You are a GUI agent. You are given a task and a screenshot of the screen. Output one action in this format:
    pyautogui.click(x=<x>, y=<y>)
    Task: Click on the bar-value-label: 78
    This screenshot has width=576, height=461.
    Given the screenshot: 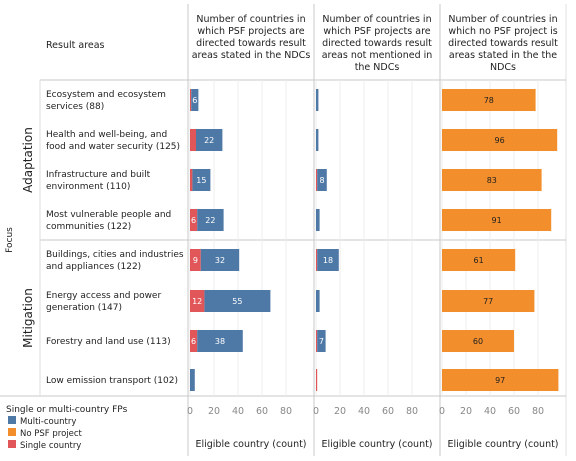 What is the action you would take?
    pyautogui.click(x=489, y=100)
    